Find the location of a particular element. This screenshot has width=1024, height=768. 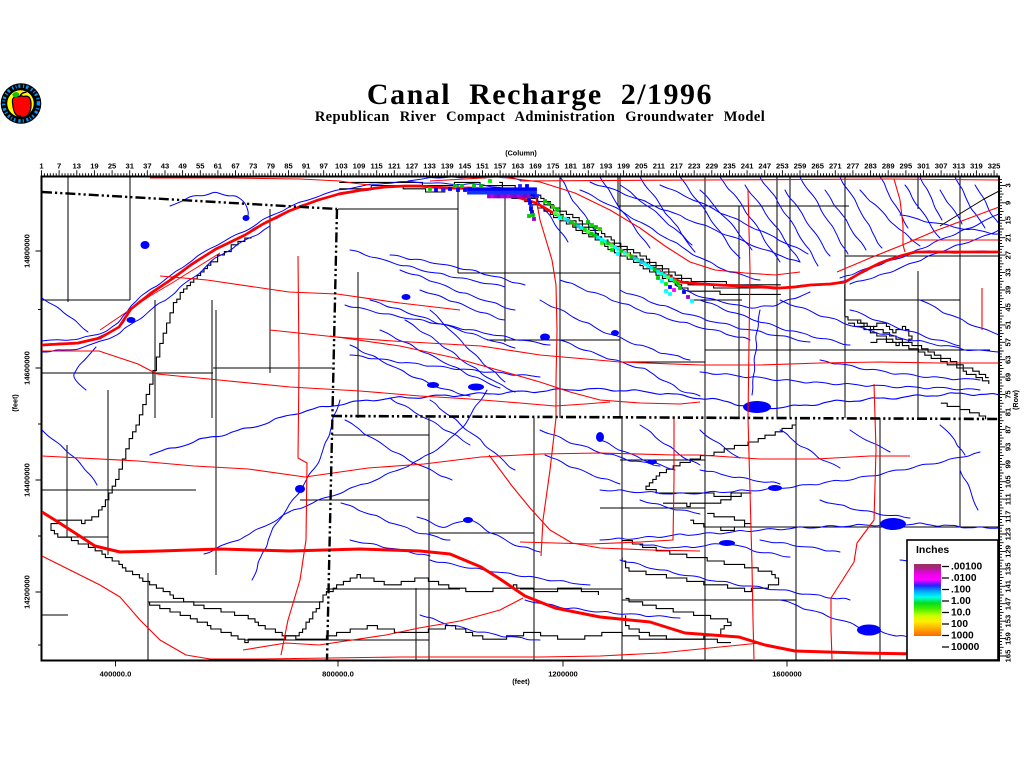

svg-text: 109 is located at coordinates (359, 165).